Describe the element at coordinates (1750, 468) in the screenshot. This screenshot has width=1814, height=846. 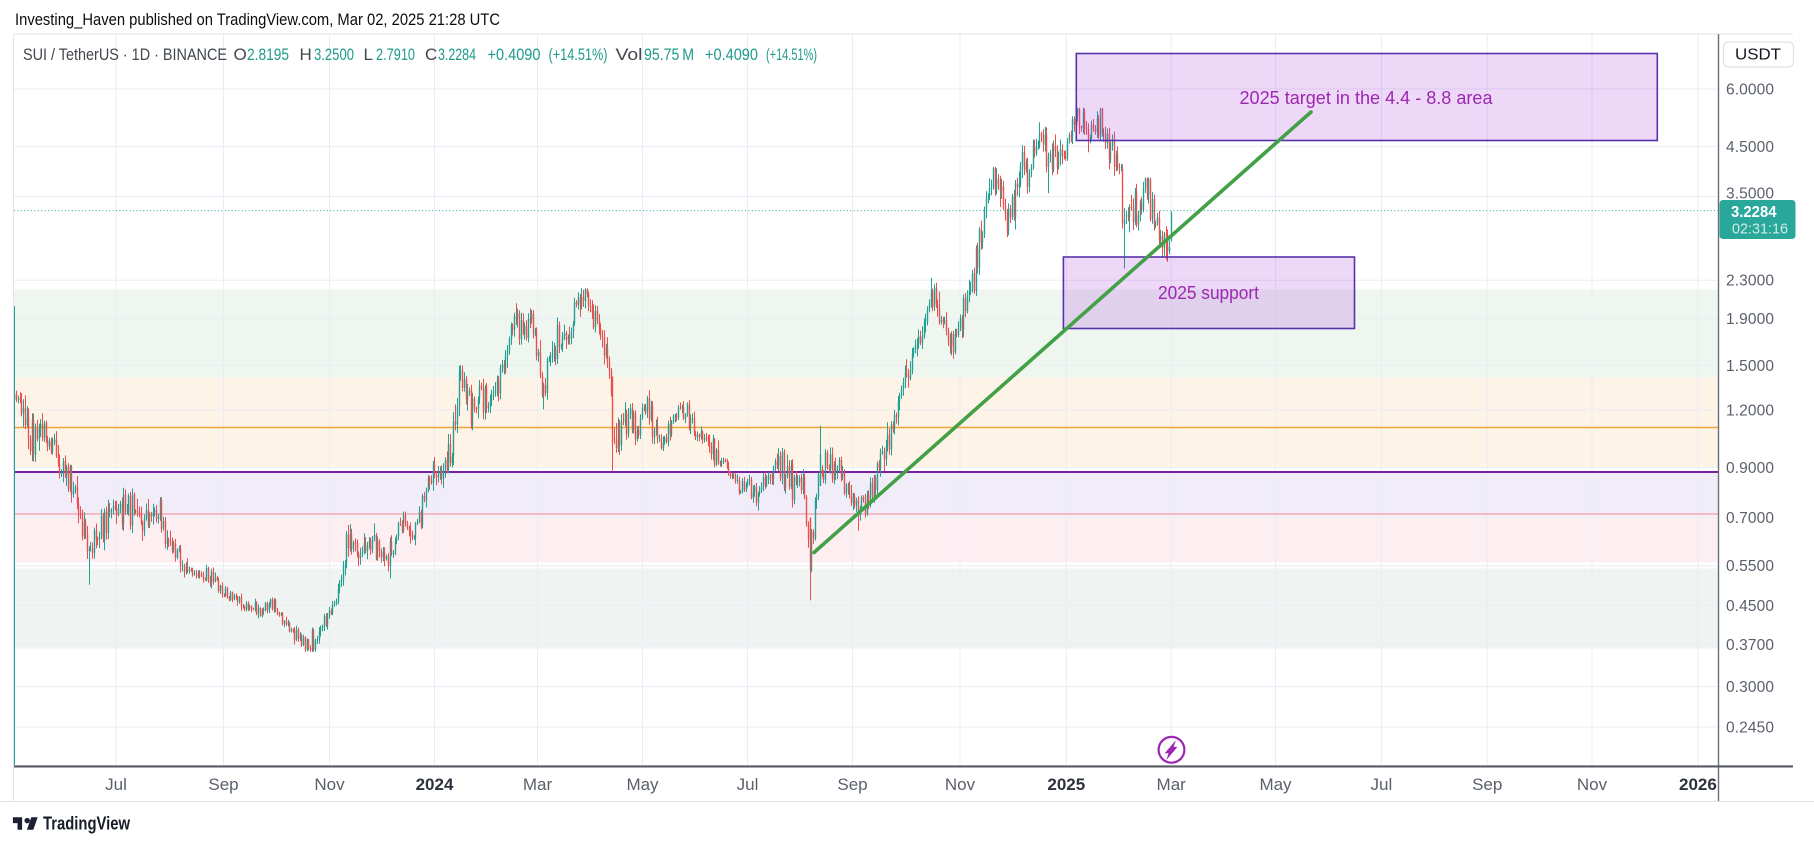
I see `svg-text: 0.9000` at that location.